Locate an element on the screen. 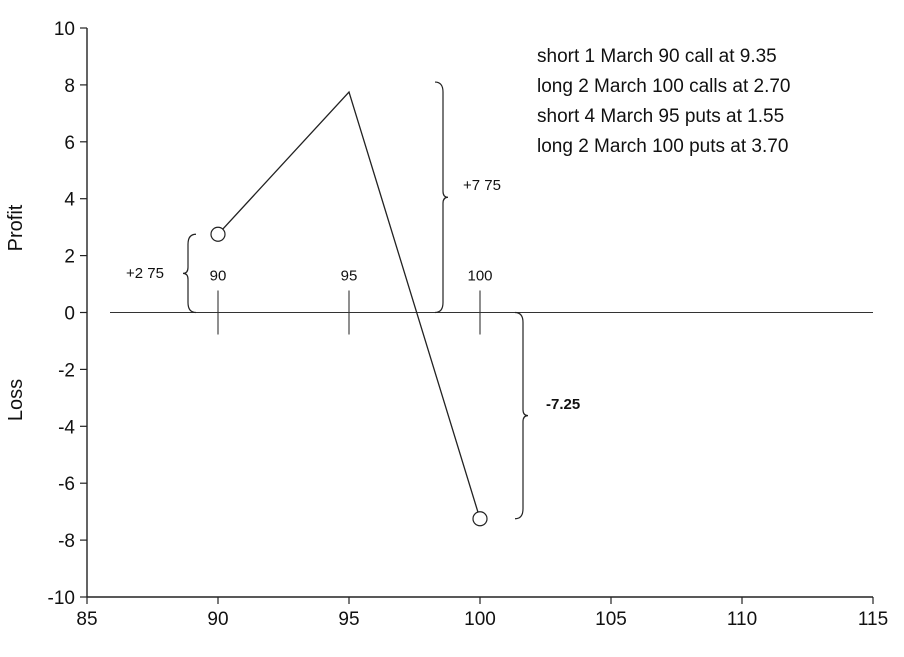 The width and height of the screenshot is (904, 657). y-tick-label: 10 is located at coordinates (64, 29).